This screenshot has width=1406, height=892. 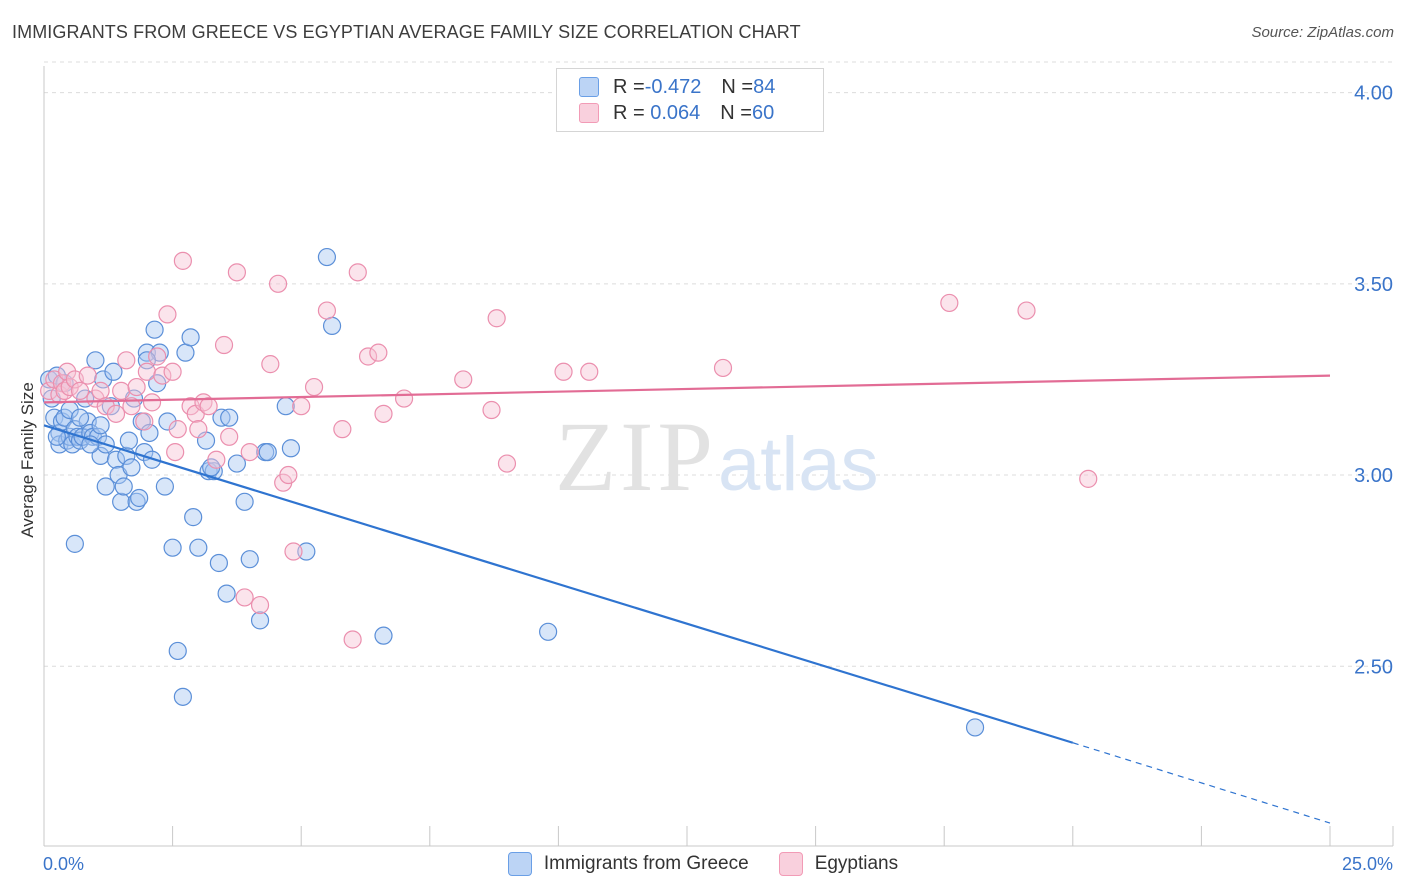 I want to click on y-axis-label: Average Family Size, so click(x=27, y=460).